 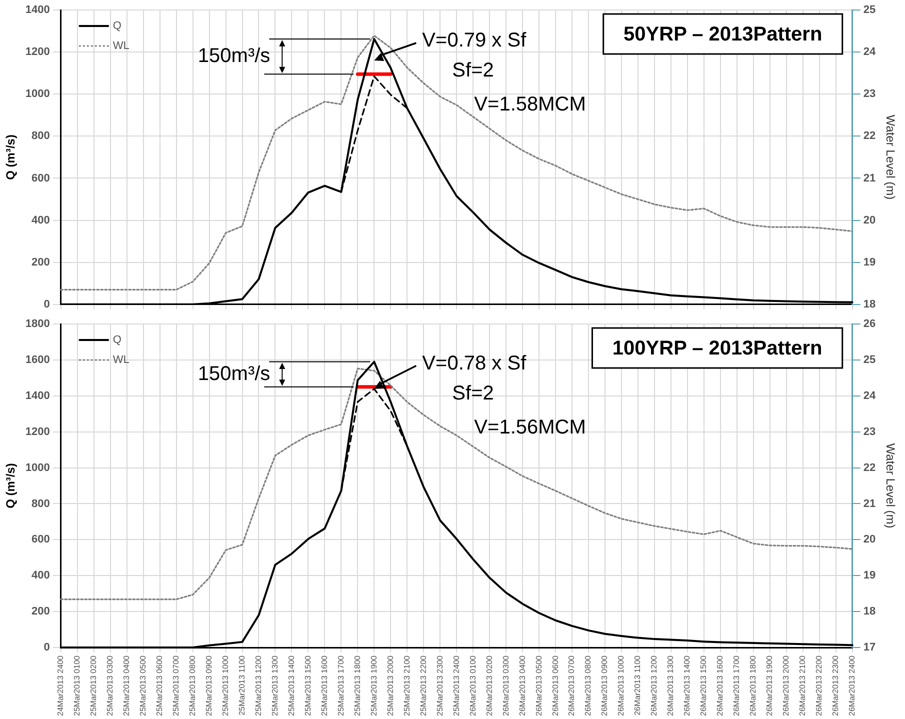 What do you see at coordinates (341, 685) in the screenshot?
I see `x-tick-label: 25Mar2013 1700` at bounding box center [341, 685].